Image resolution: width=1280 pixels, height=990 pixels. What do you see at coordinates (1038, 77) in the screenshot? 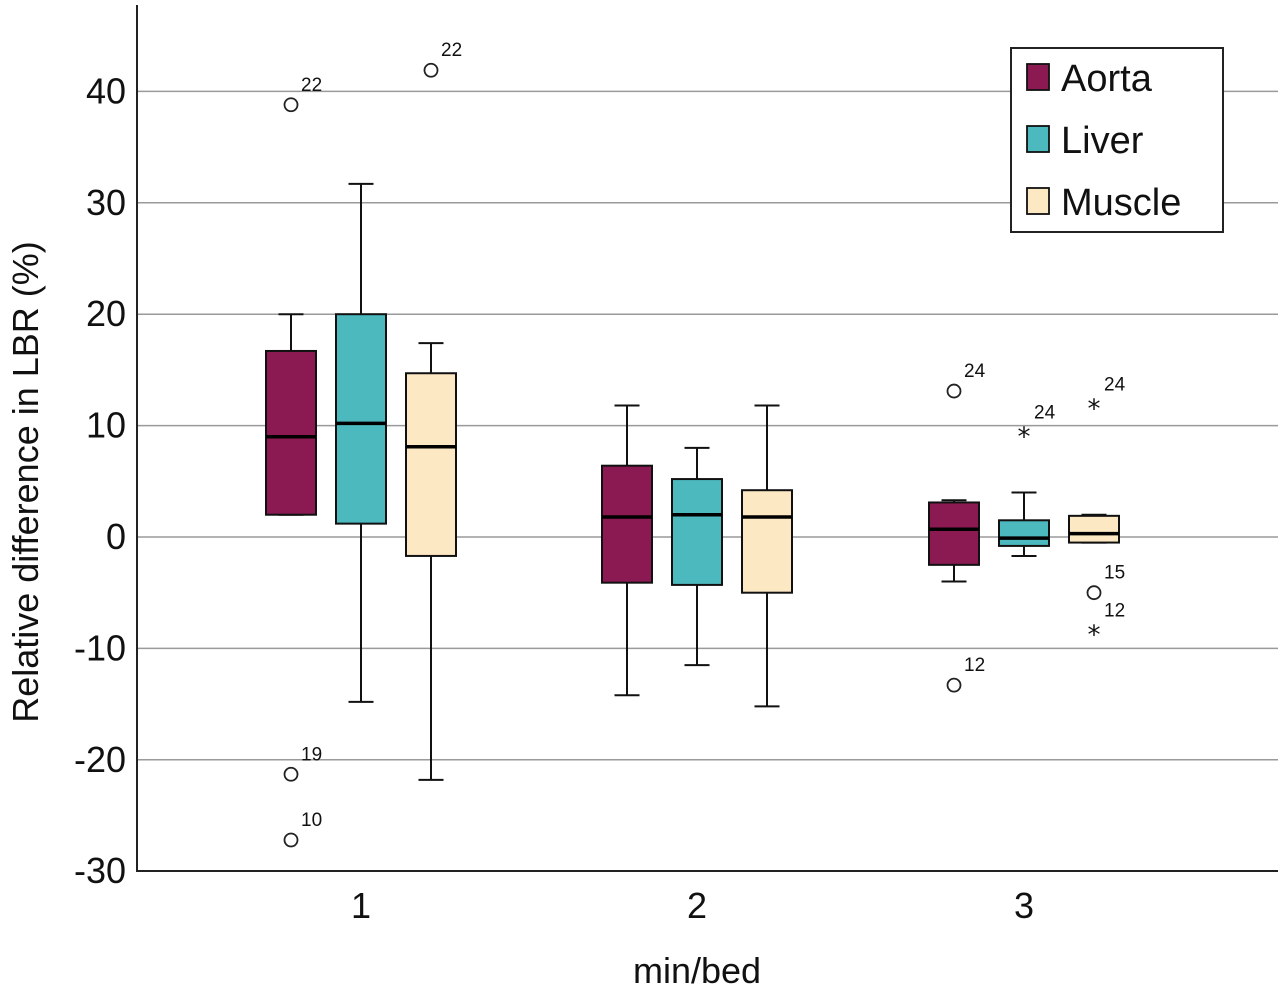
I see `legend-swatch-aorta` at bounding box center [1038, 77].